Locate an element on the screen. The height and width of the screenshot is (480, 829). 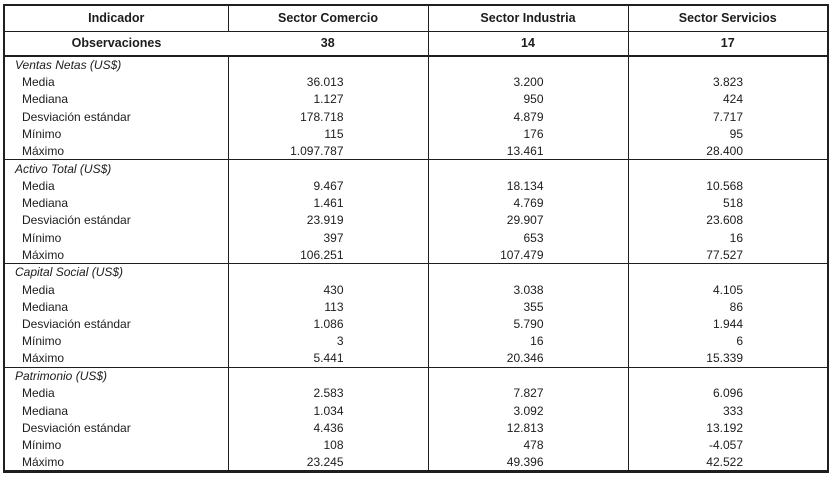
stat-value: 10.568 is located at coordinates (727, 186).